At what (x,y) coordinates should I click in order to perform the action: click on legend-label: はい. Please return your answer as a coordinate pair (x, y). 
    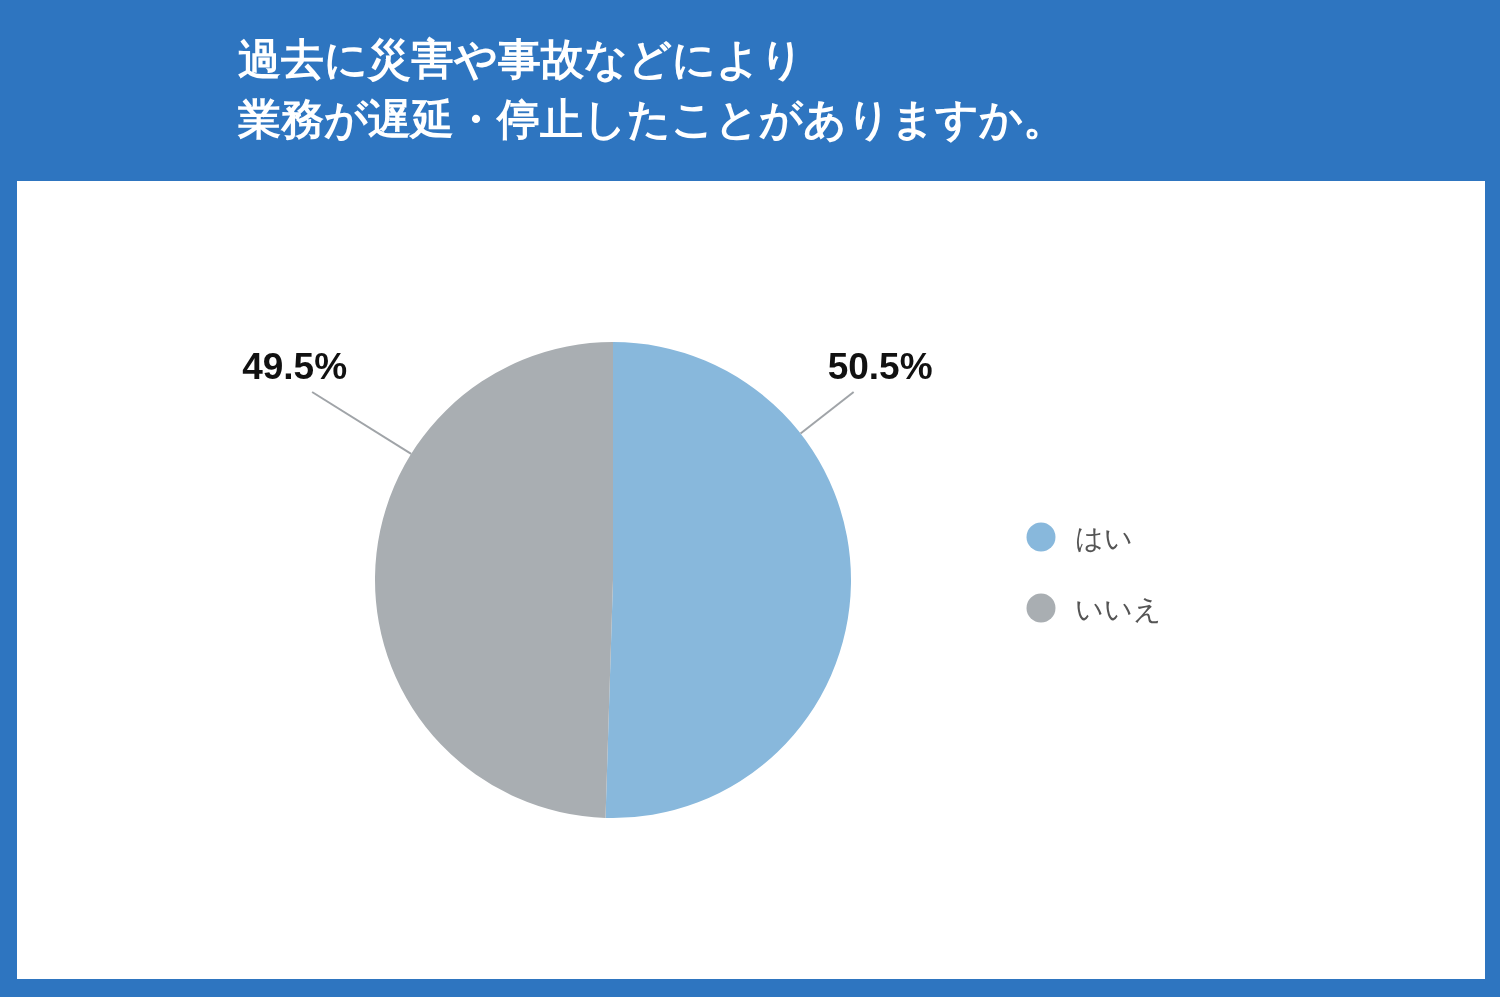
    Looking at the image, I should click on (1104, 538).